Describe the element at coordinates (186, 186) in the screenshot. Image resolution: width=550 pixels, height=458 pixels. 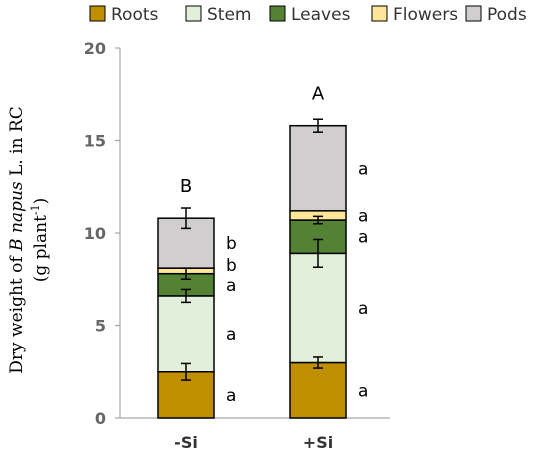
I see `total-significance-letter: B` at that location.